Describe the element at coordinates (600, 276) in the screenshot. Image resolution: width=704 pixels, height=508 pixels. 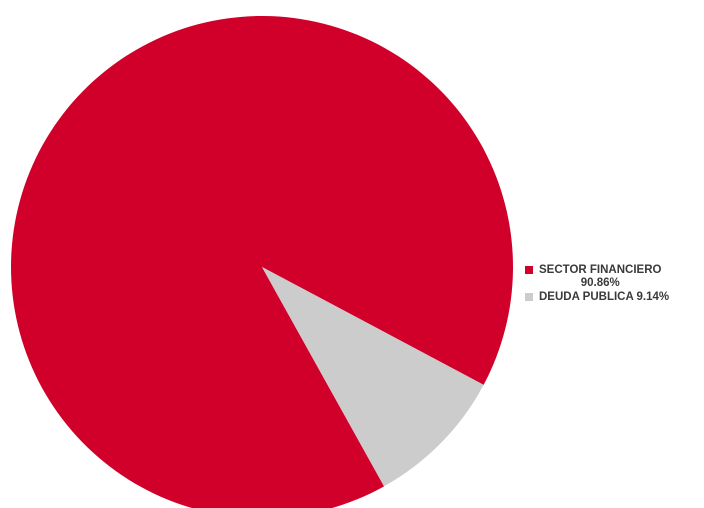
I see `legend-label-sector-financiero: SECTOR FINANCIERO 90.86%` at that location.